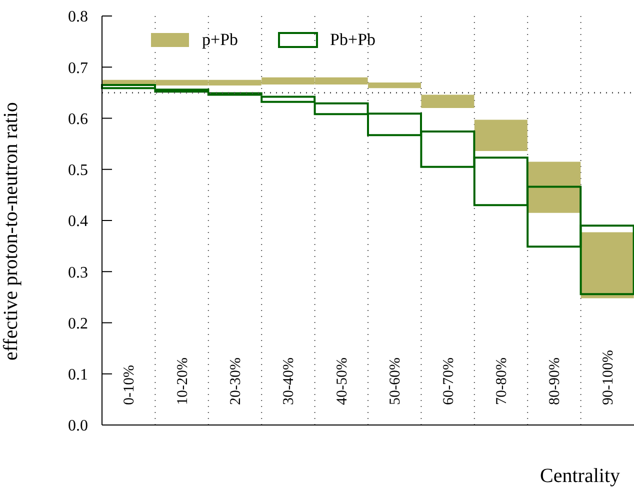 This screenshot has width=634, height=493. Describe the element at coordinates (78, 171) in the screenshot. I see `y-tick-label: 0.5` at that location.